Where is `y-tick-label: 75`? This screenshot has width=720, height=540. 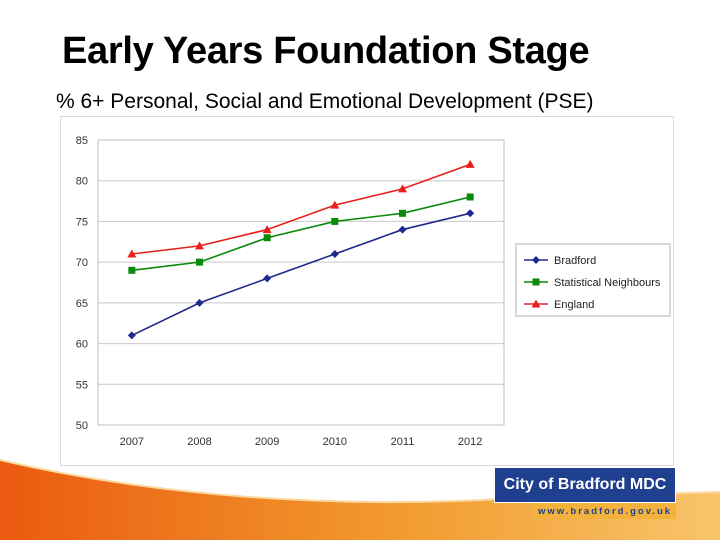 y-tick-label: 75 is located at coordinates (82, 222).